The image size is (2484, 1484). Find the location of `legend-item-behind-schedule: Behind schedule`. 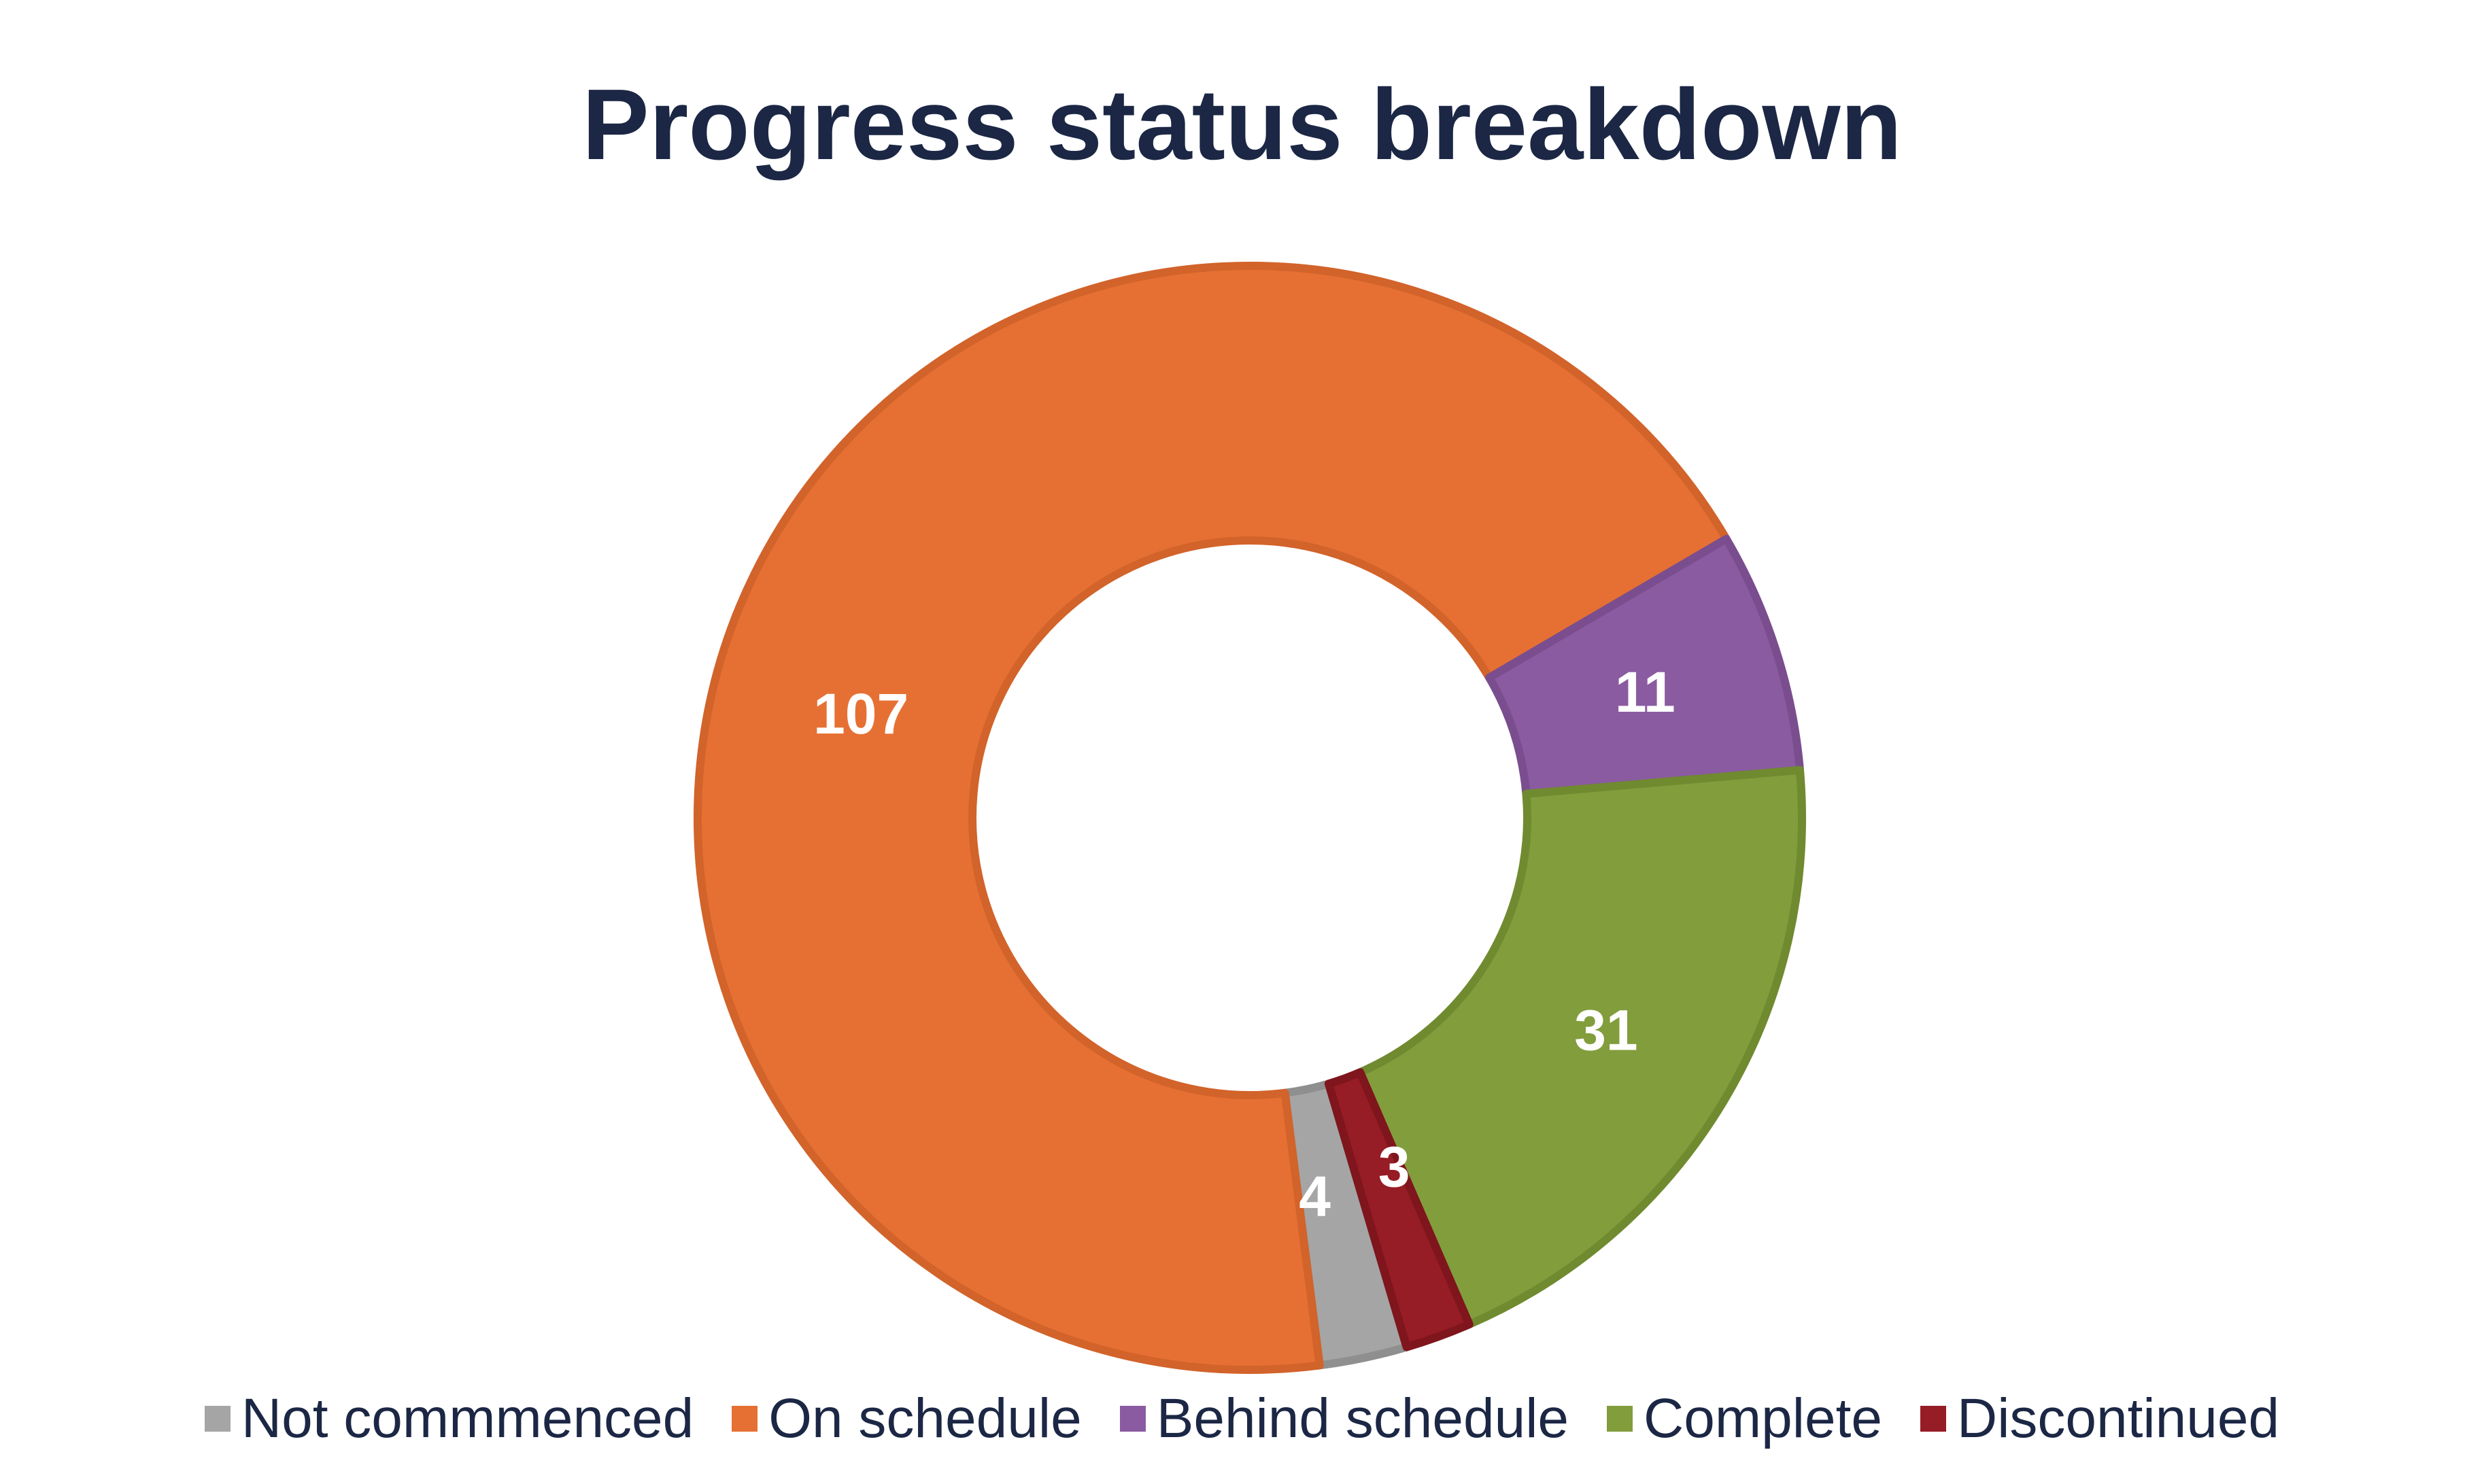

legend-item-behind-schedule: Behind schedule is located at coordinates (1344, 1419).